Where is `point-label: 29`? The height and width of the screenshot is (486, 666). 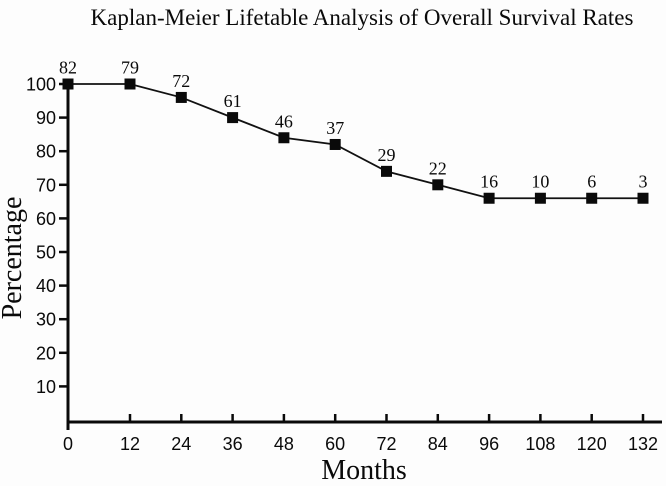 point-label: 29 is located at coordinates (387, 155).